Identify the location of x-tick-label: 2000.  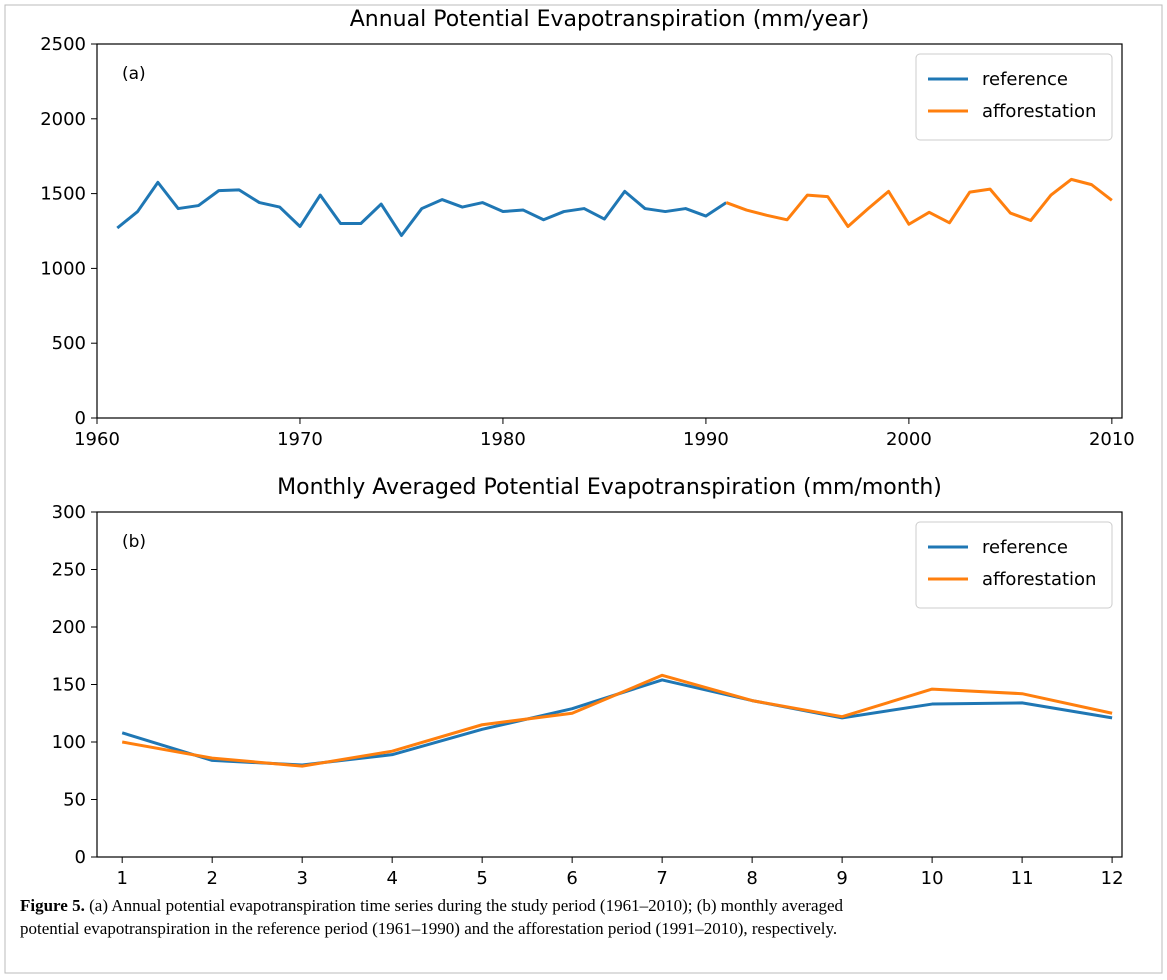
(909, 439).